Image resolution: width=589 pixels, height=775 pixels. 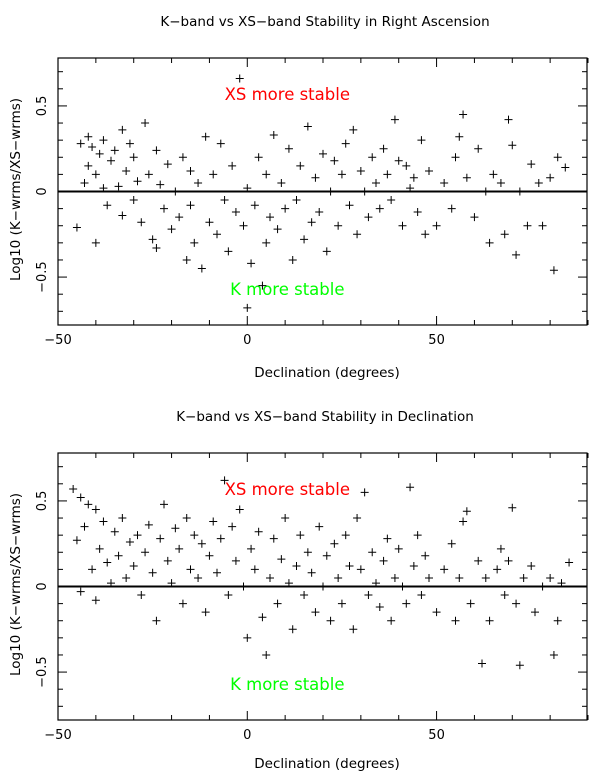 What do you see at coordinates (287, 489) in the screenshot?
I see `annotation-xs-more-stable: XS more stable` at bounding box center [287, 489].